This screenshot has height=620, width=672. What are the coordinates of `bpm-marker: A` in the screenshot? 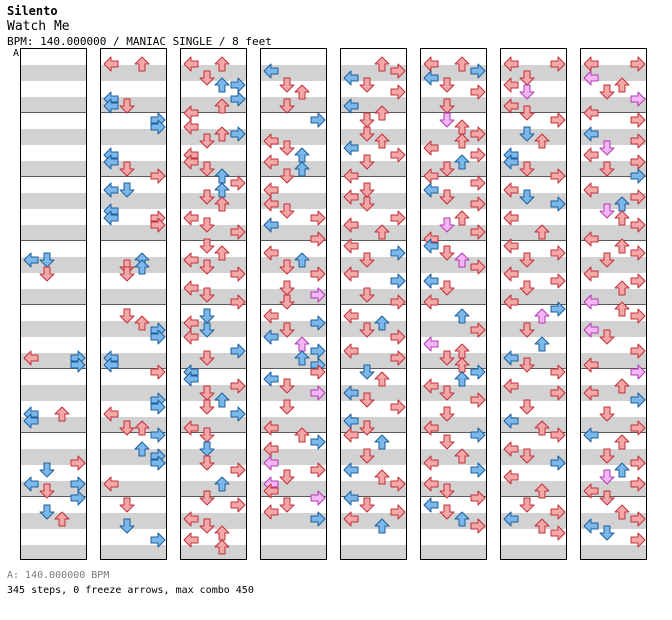 It's located at (16, 53).